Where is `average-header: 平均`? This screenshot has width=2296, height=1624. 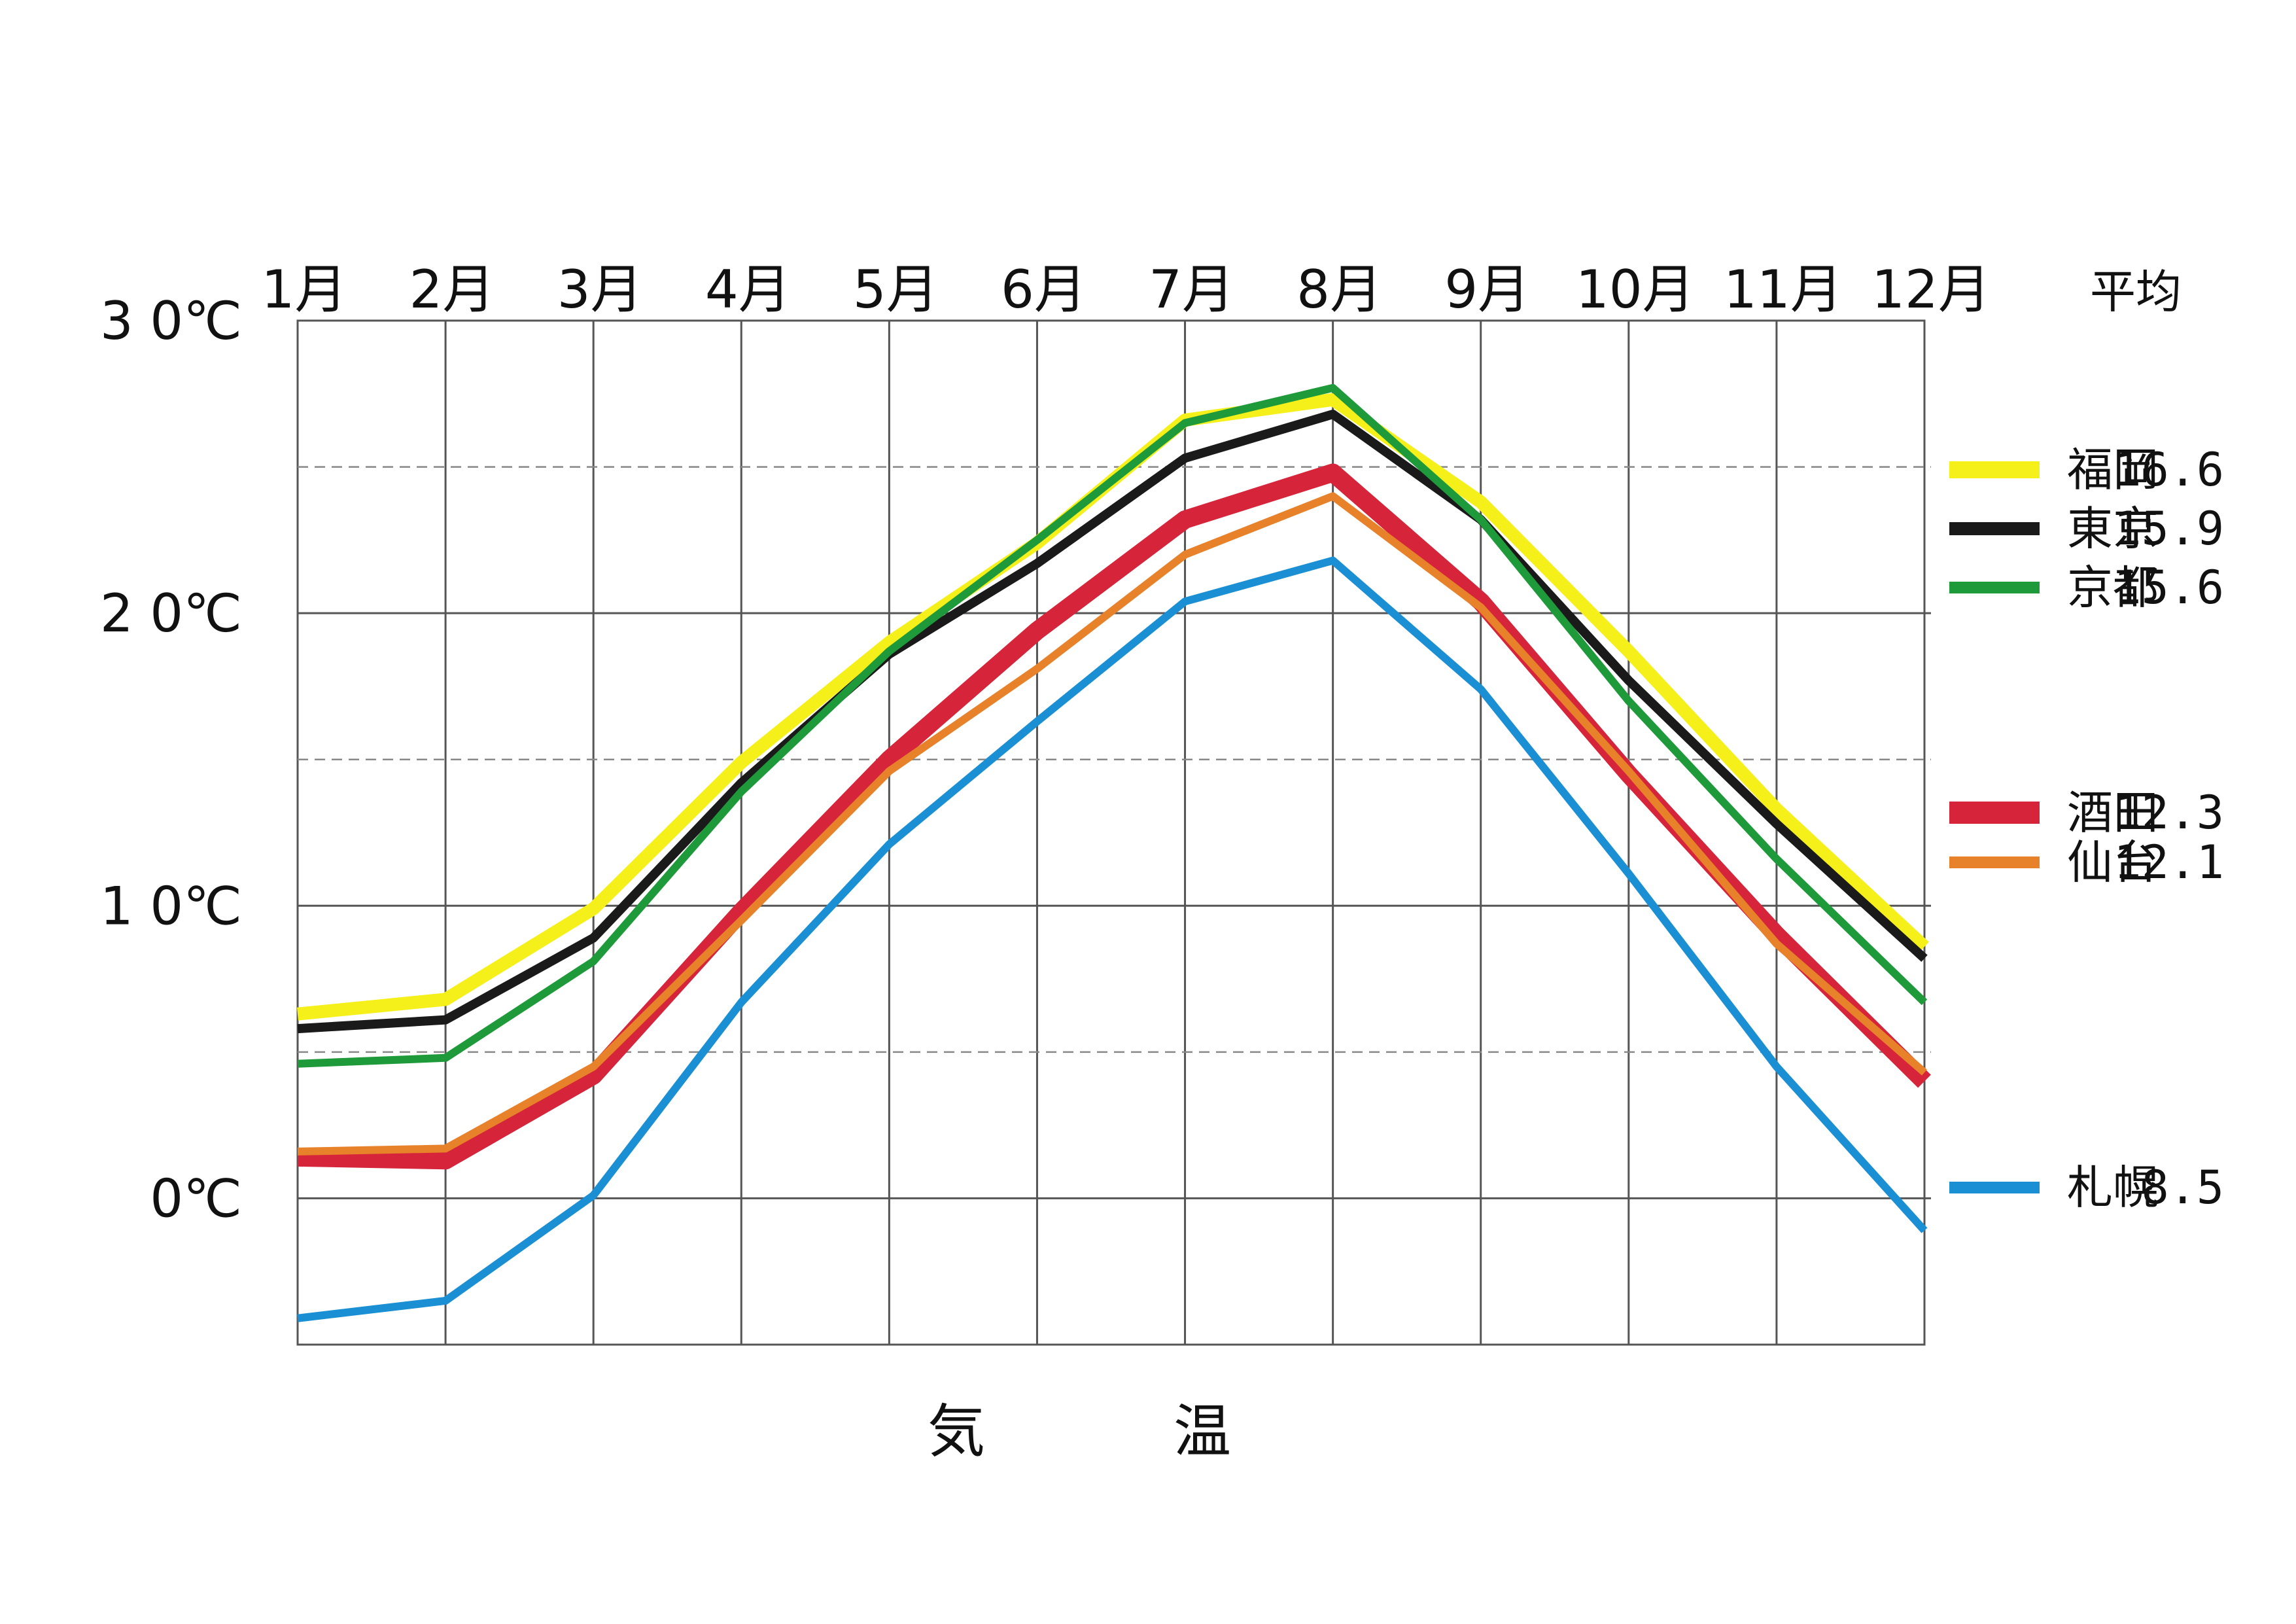
average-header: 平均 is located at coordinates (2136, 292).